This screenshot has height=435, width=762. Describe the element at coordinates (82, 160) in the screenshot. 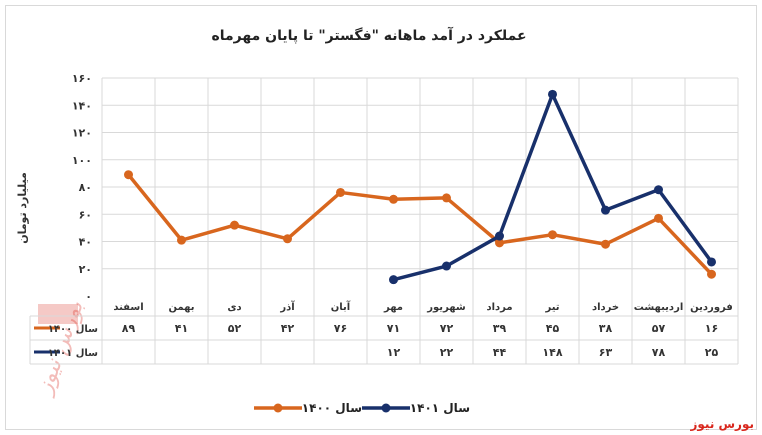

I see `y-tick-label: ۱۰۰` at that location.